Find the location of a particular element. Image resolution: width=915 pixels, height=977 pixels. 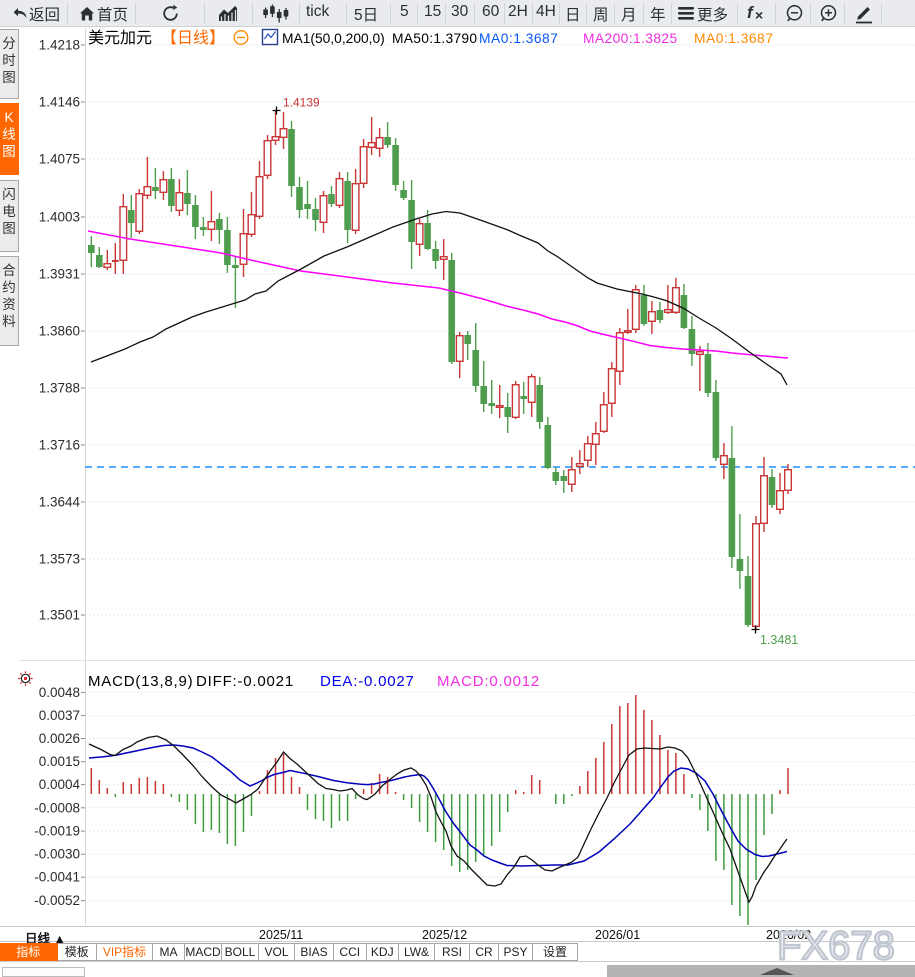

svg-text: 0.0037 is located at coordinates (59, 715).